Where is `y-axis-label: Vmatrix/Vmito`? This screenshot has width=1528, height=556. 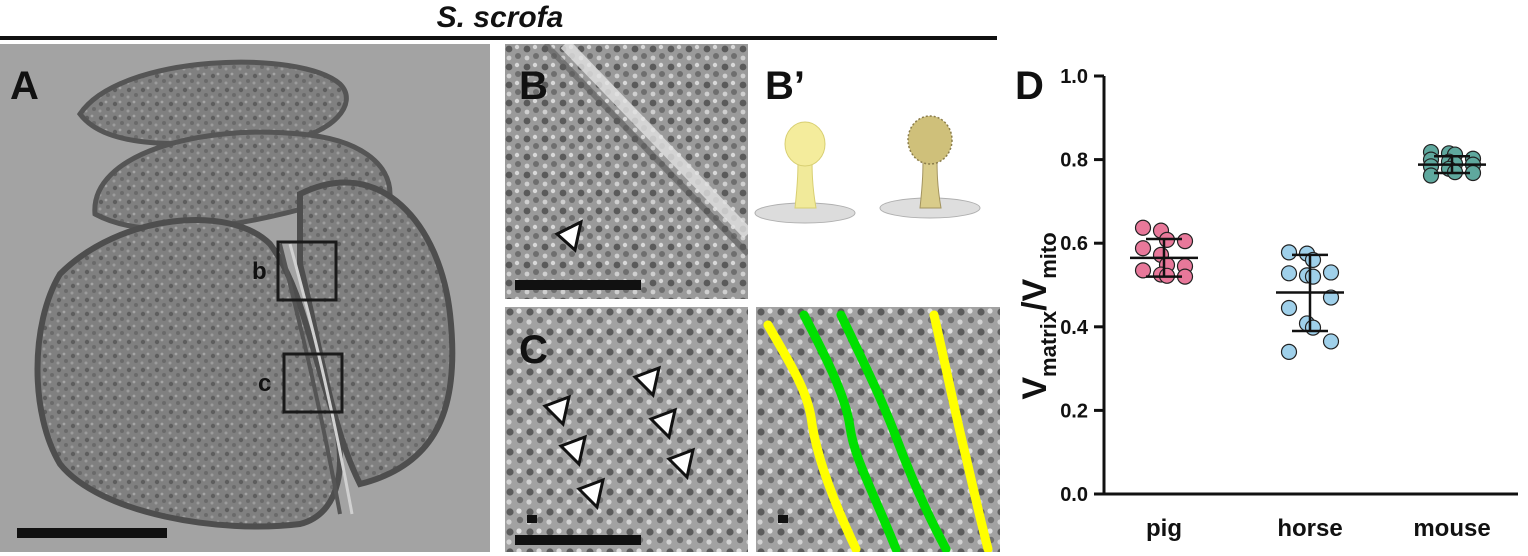
y-axis-label: Vmatrix/Vmito is located at coordinates (1038, 315).